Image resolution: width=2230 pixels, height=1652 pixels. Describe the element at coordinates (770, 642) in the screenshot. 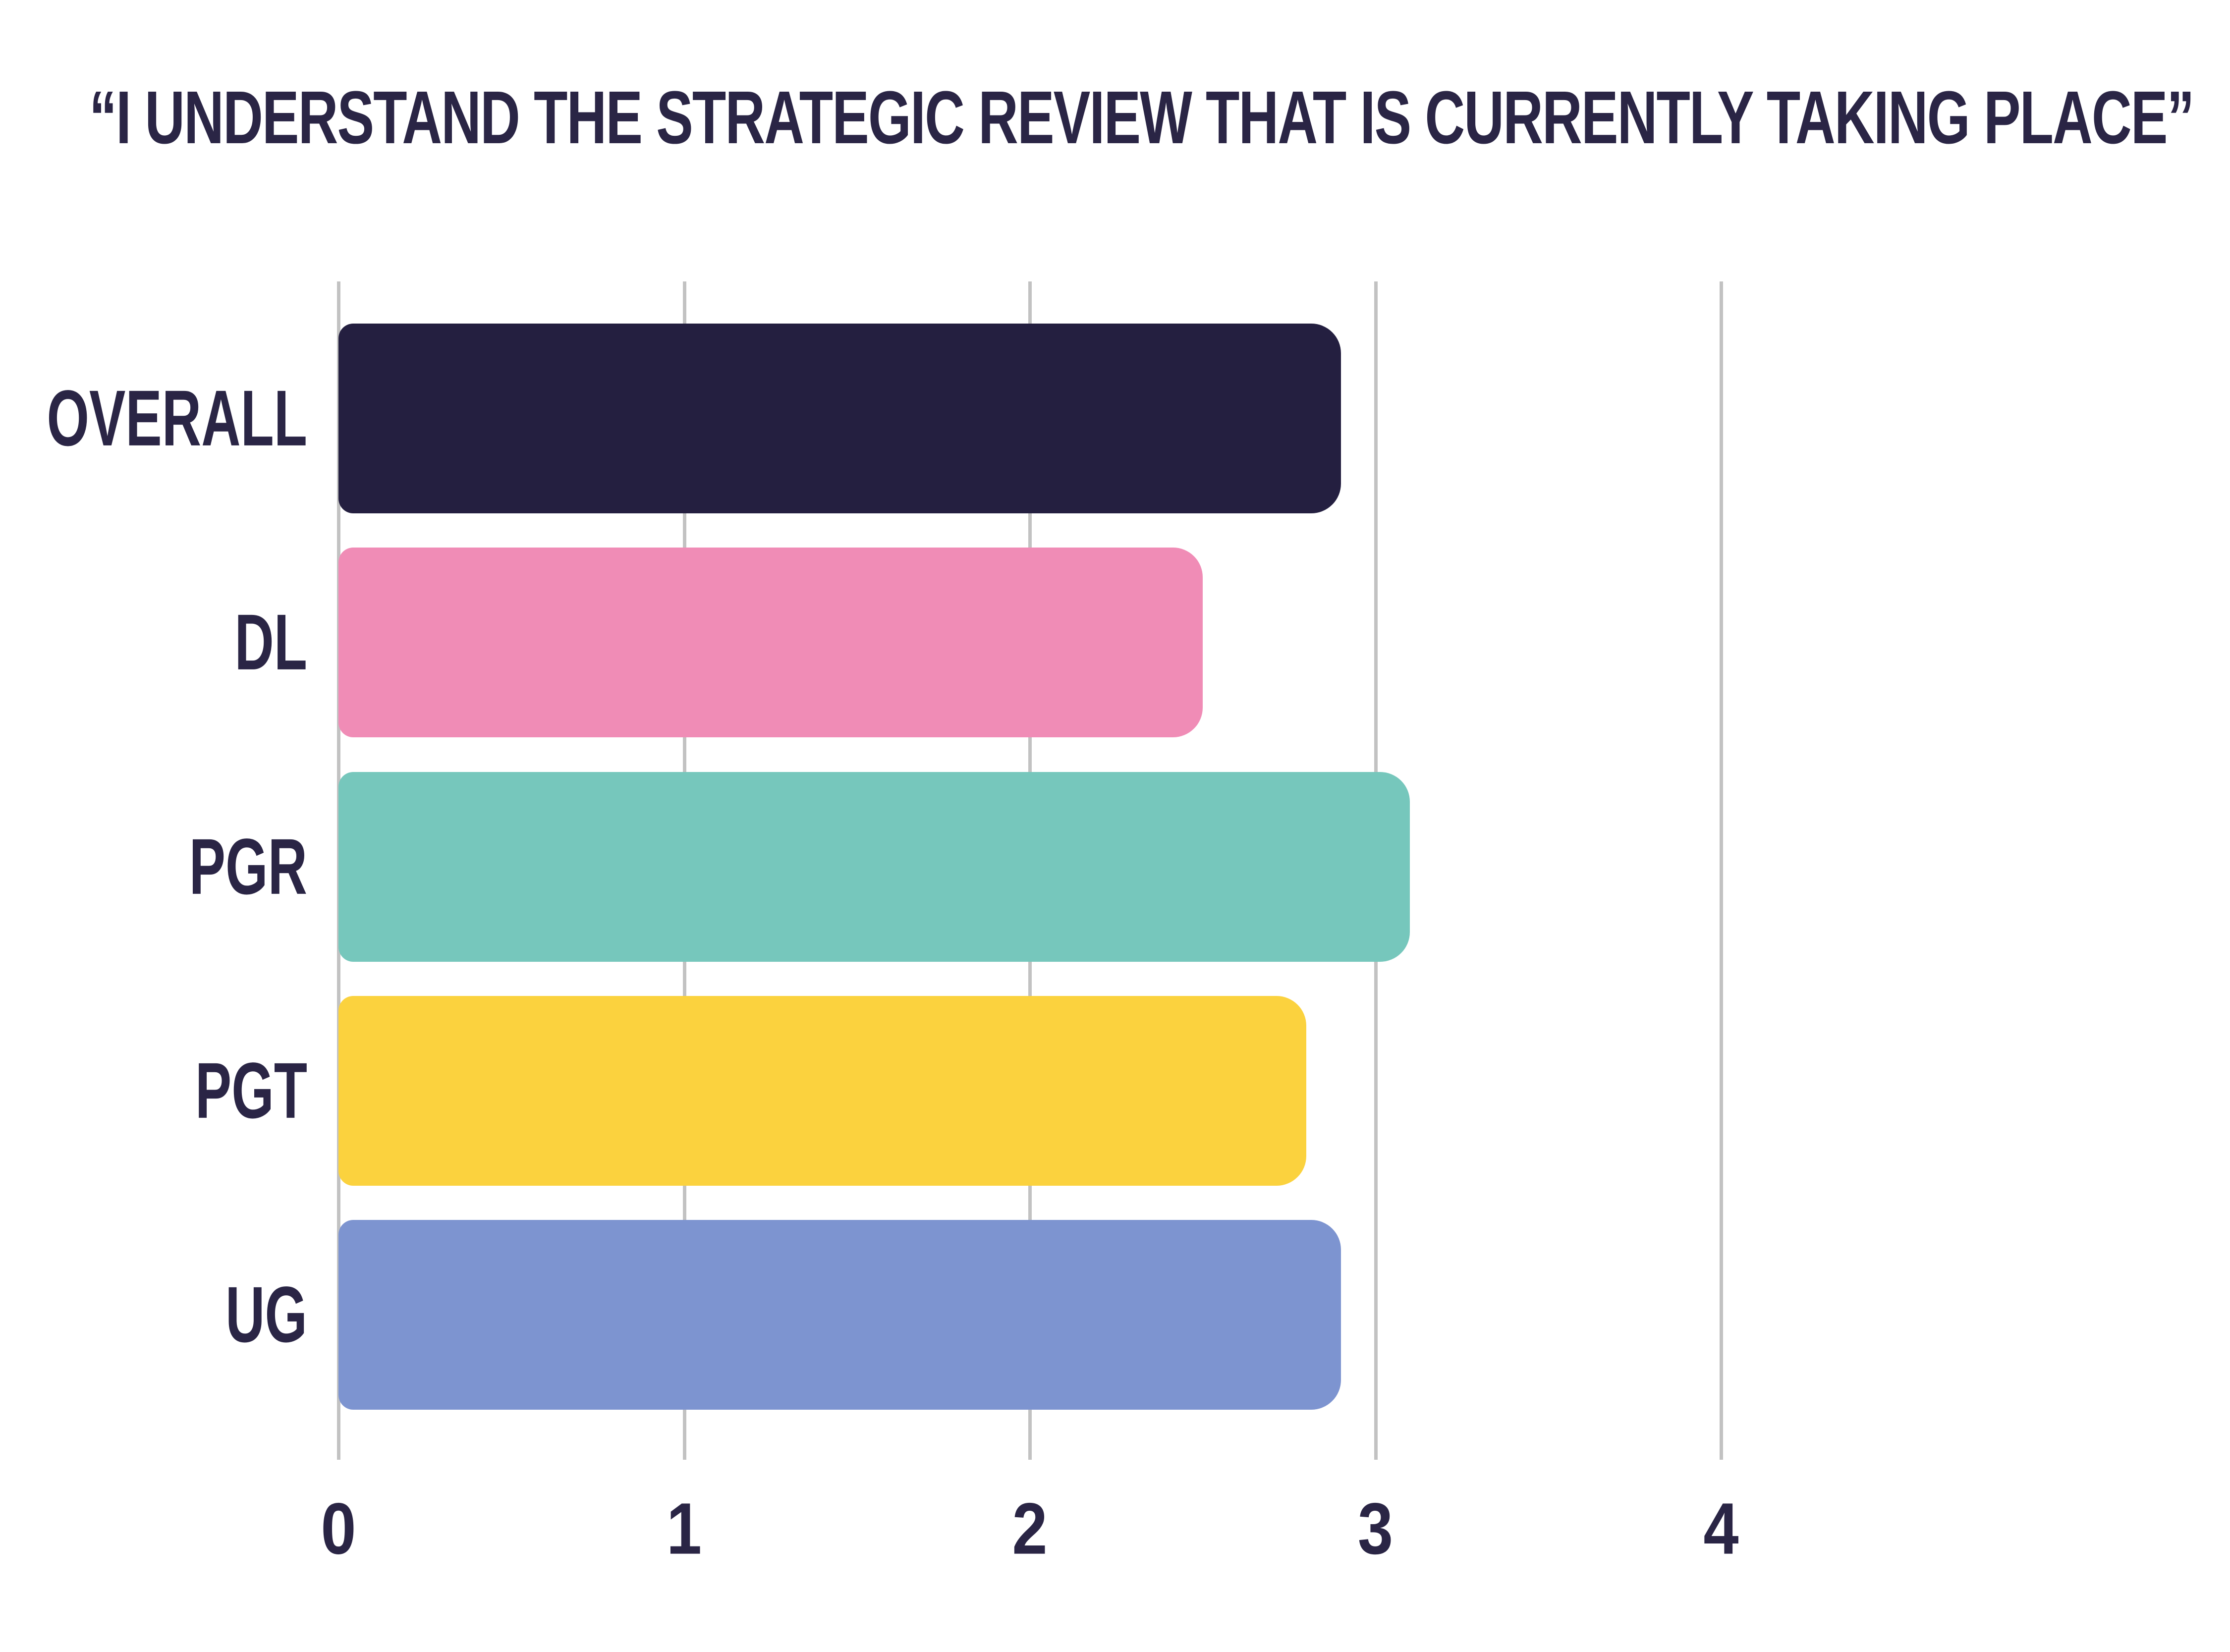

I see `bar-dl` at that location.